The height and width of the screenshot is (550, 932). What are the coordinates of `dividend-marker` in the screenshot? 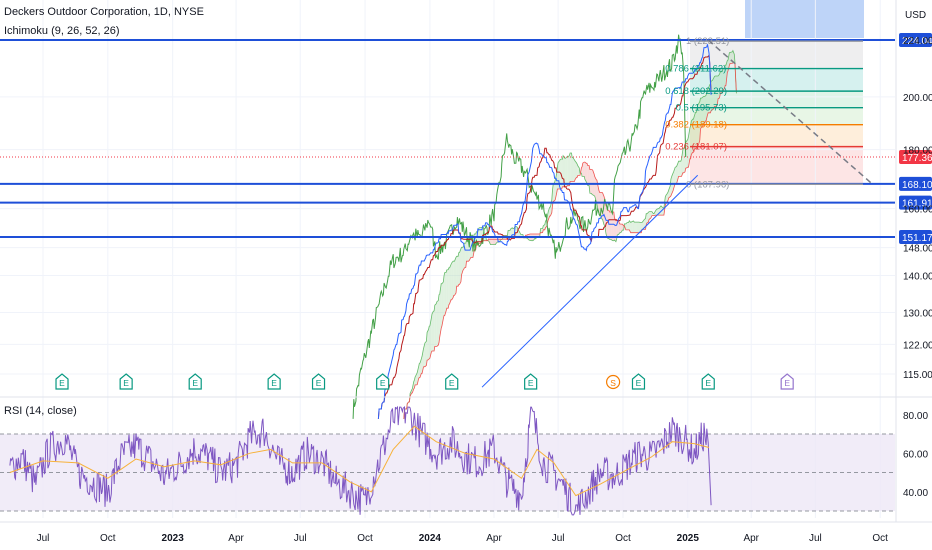 It's located at (613, 382).